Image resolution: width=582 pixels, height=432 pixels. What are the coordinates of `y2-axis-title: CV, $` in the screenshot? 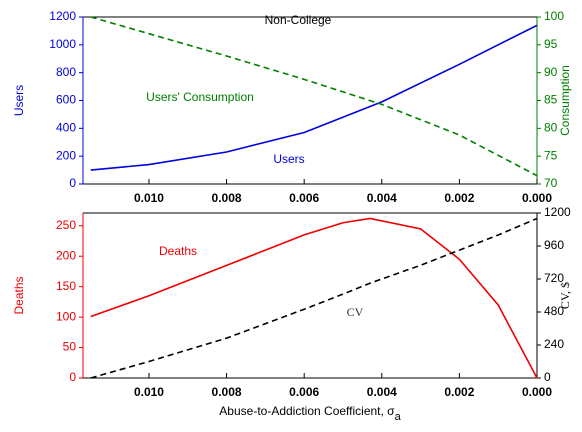 It's located at (565, 295).